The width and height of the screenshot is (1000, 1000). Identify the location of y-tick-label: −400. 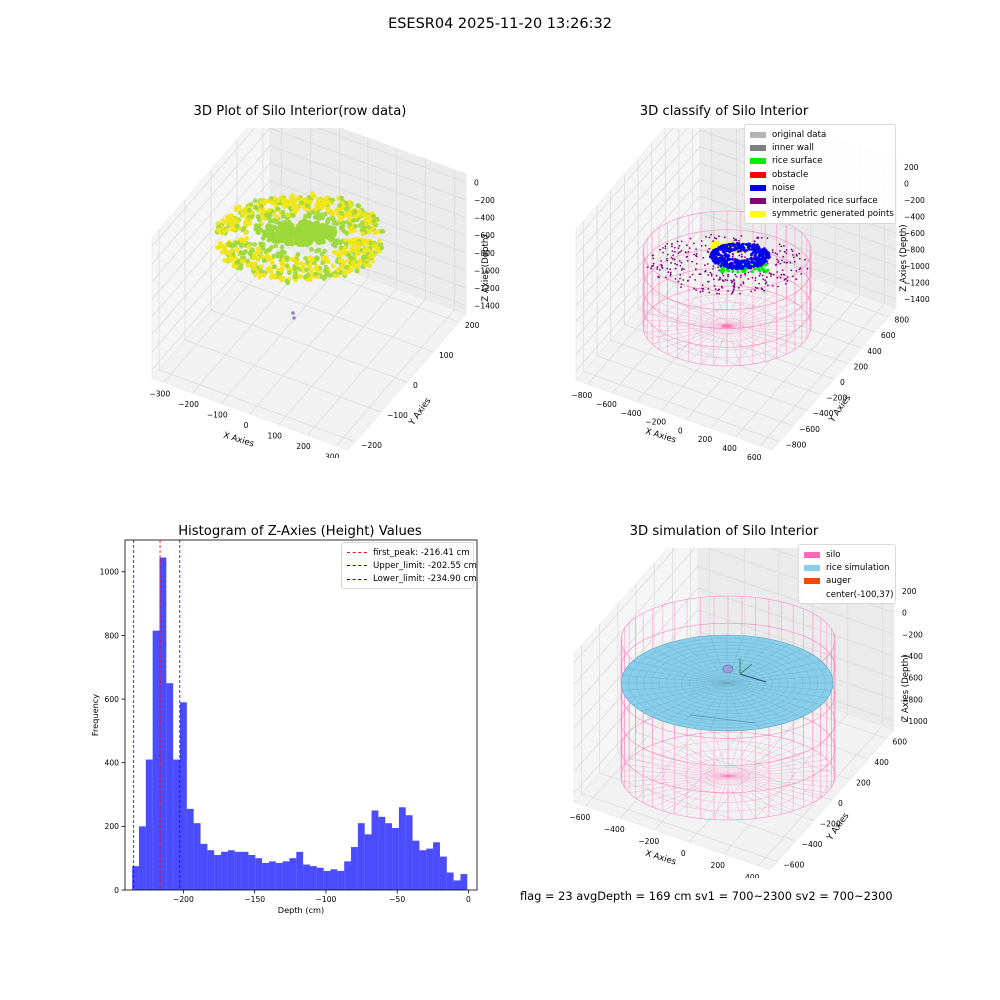
(812, 844).